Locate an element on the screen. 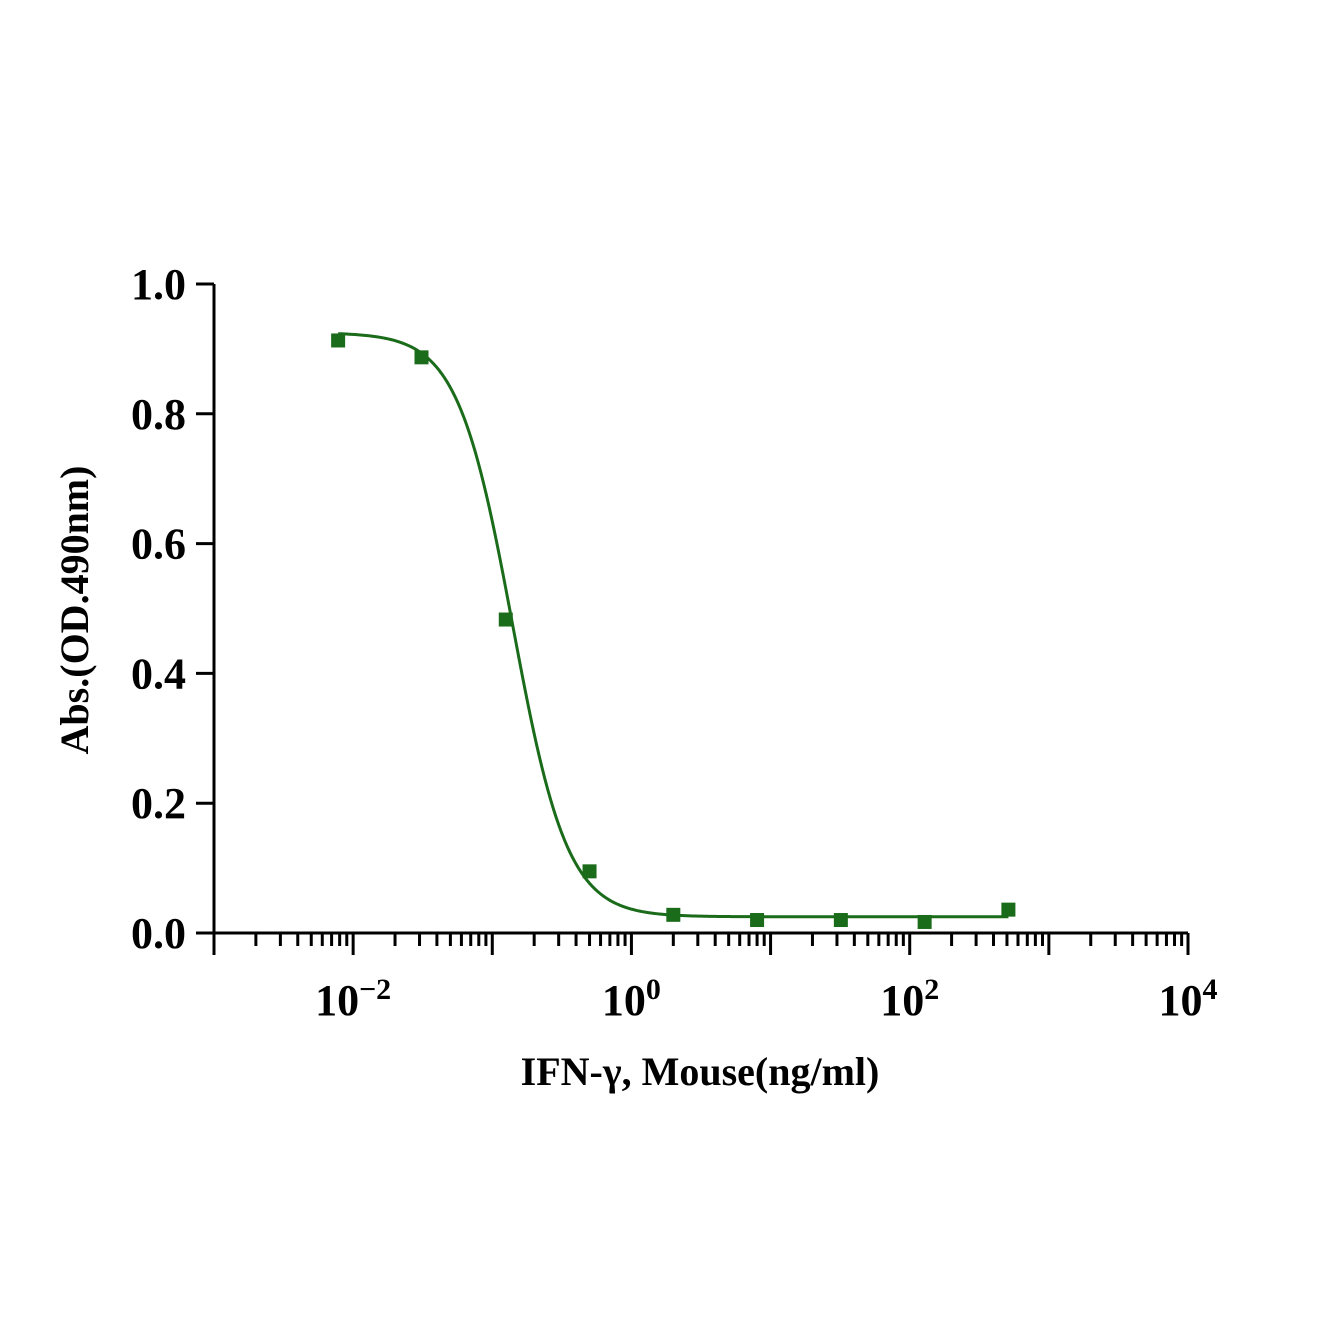 This screenshot has width=1338, height=1338. y-tick-label: 0.0 is located at coordinates (158, 933).